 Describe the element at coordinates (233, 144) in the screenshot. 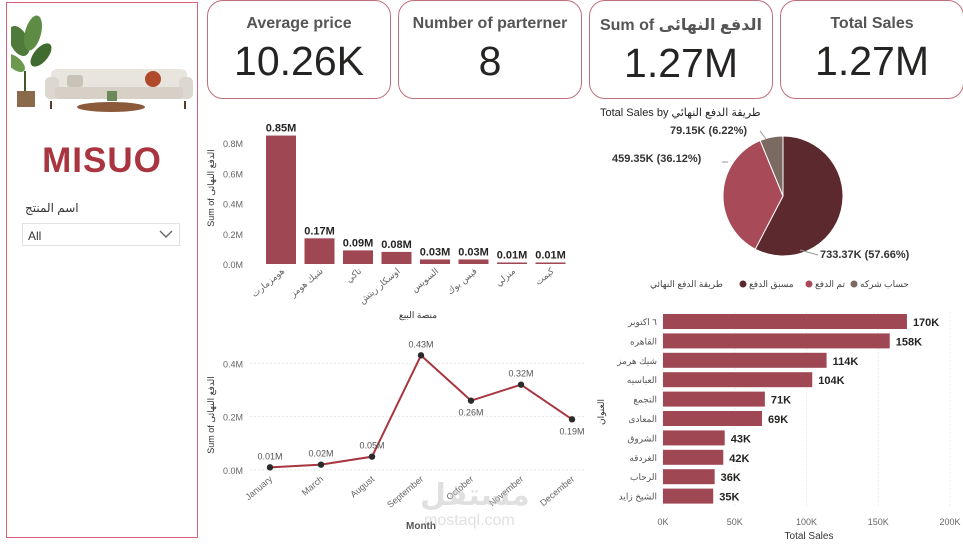

I see `y-tick-label: 0.8M` at that location.